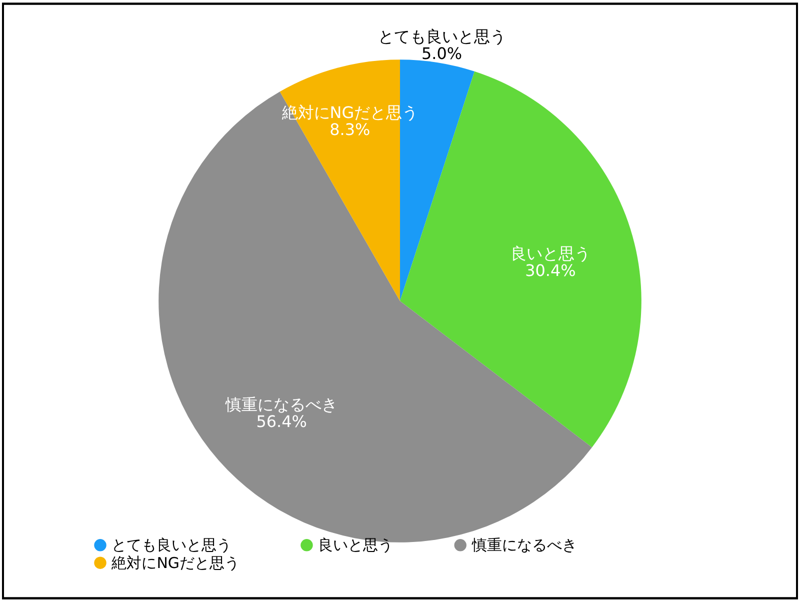 The width and height of the screenshot is (800, 600). I want to click on slice-label: 良いと思う, so click(550, 253).